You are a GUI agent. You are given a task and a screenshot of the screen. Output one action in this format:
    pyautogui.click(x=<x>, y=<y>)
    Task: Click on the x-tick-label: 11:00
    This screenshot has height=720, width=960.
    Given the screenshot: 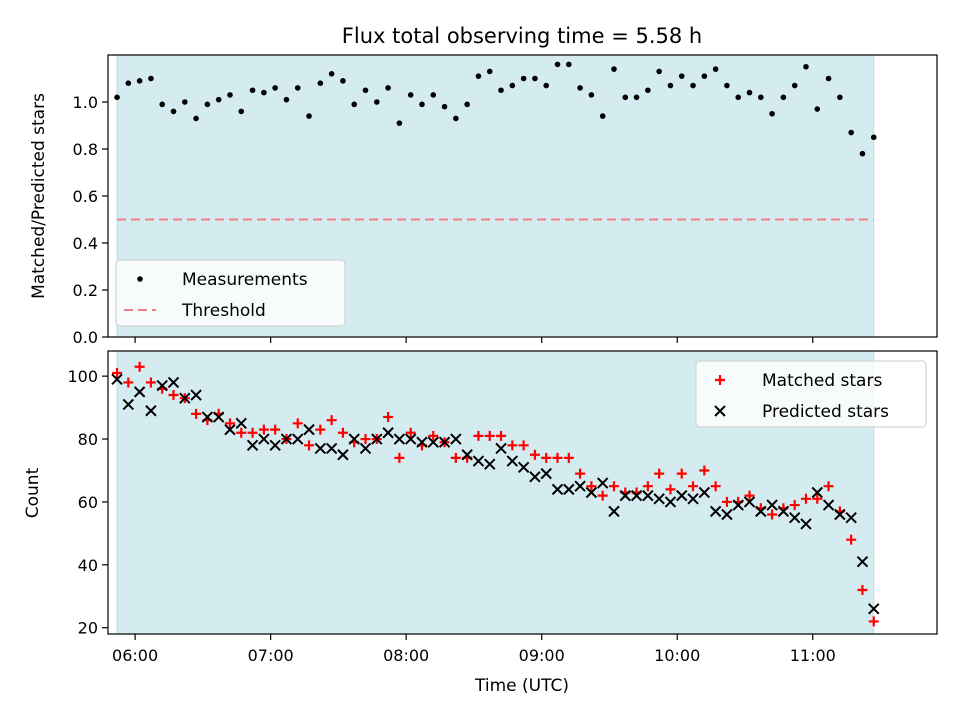 What is the action you would take?
    pyautogui.click(x=813, y=655)
    